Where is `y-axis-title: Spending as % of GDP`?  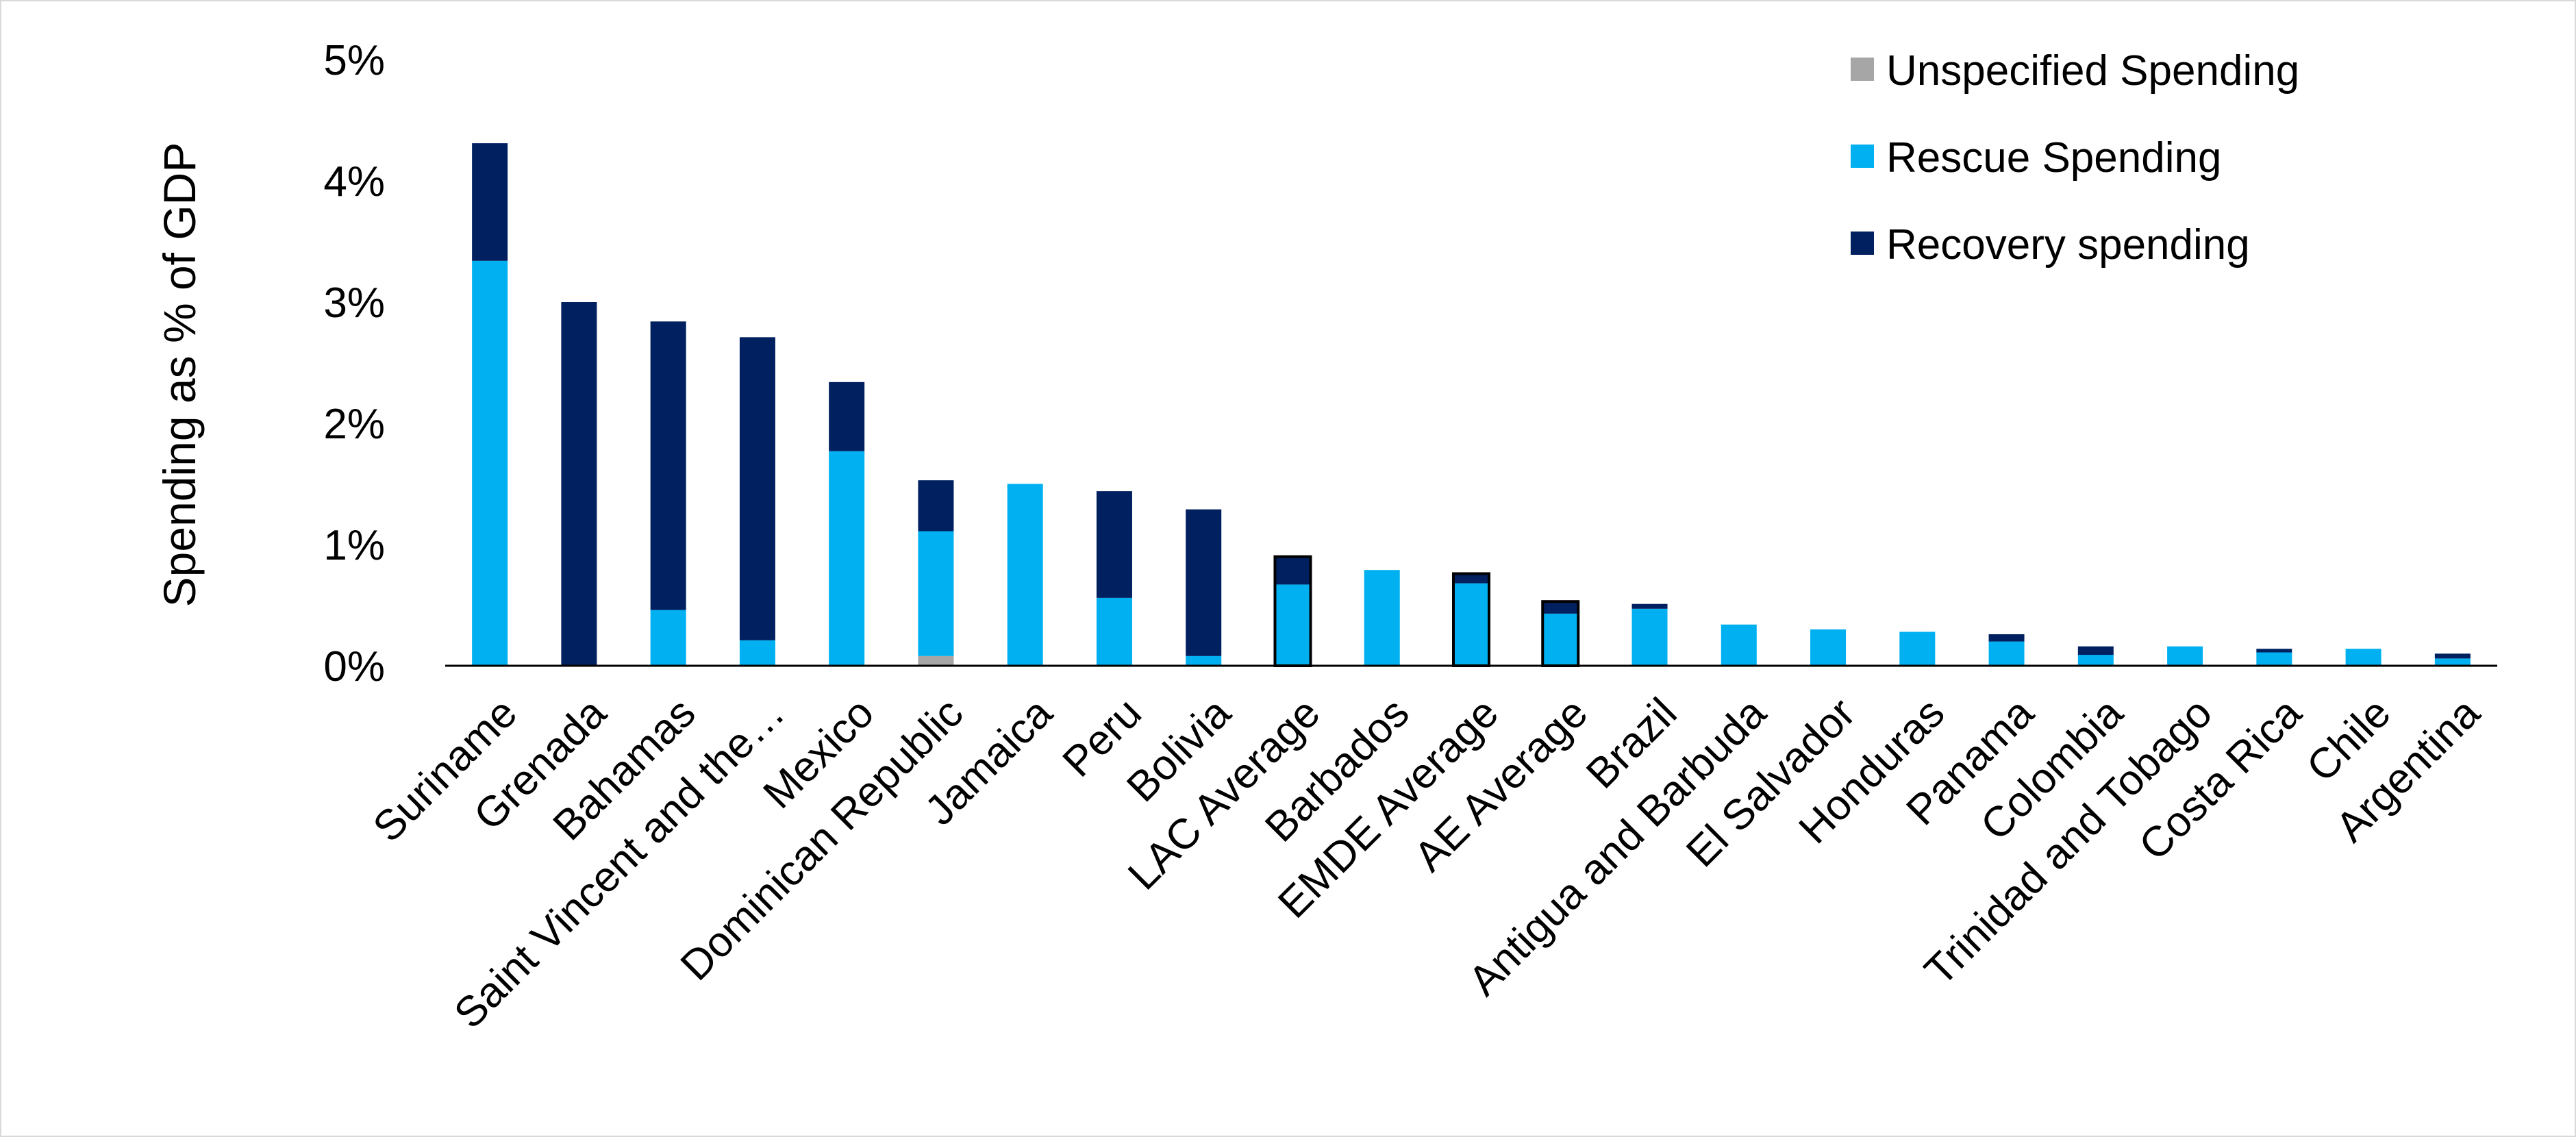 y-axis-title: Spending as % of GDP is located at coordinates (179, 375).